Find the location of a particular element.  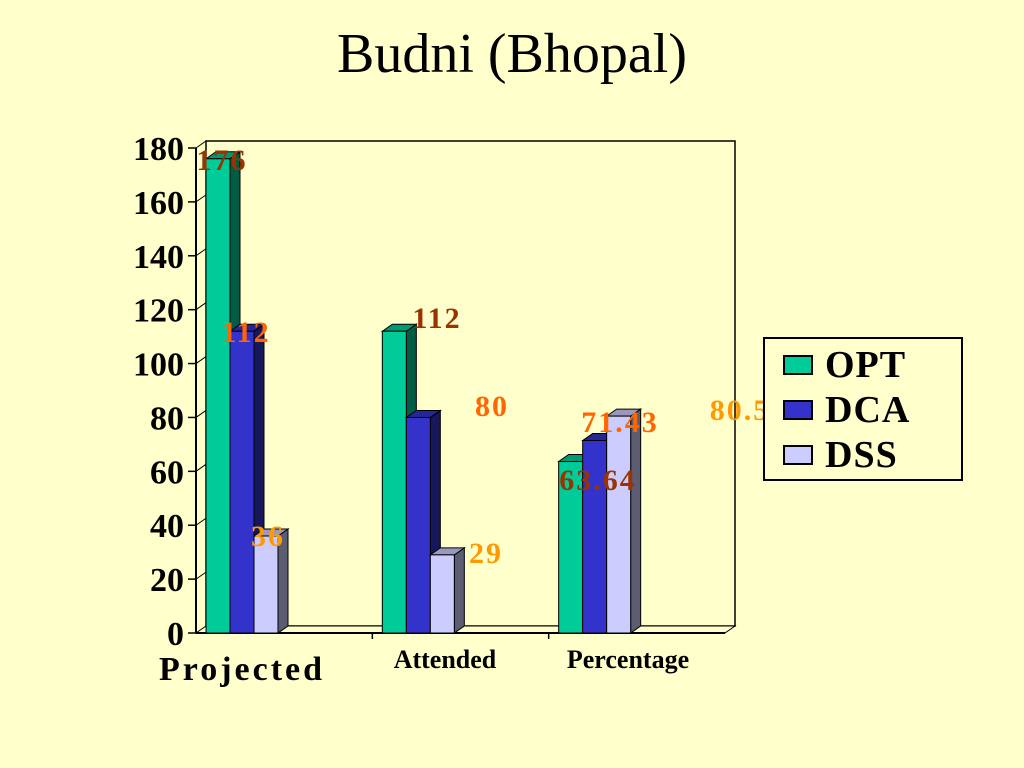

legend-item-dca: DCA is located at coordinates (847, 410).